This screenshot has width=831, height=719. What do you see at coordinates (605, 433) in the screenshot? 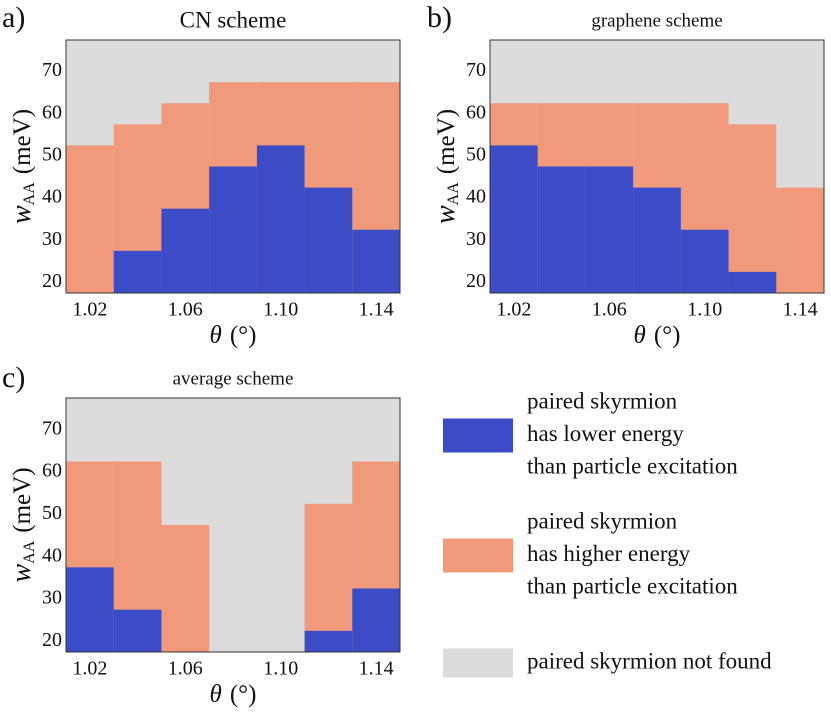
I see `legend-label: has lower energy` at bounding box center [605, 433].